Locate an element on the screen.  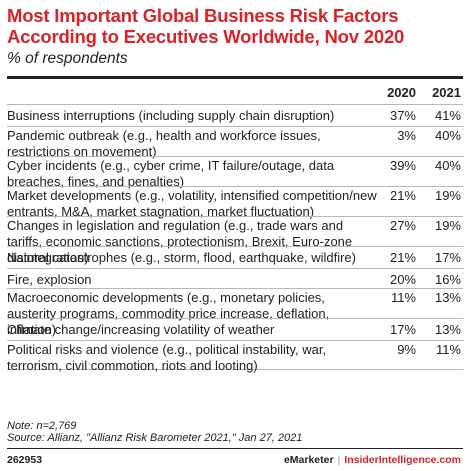
chart-id: 262953 is located at coordinates (25, 460).